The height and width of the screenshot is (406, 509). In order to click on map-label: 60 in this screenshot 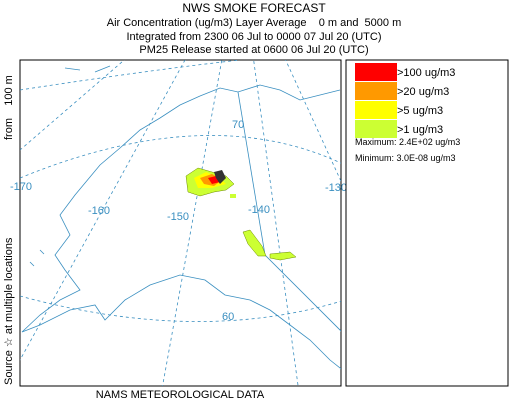, I will do `click(228, 317)`.